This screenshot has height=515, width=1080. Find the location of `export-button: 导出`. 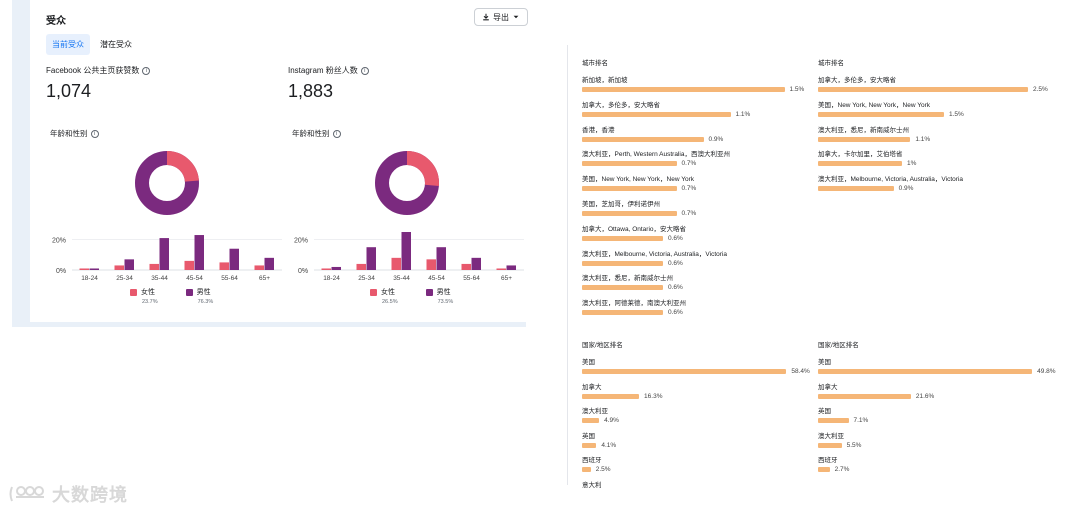

export-button: 导出 is located at coordinates (501, 17).